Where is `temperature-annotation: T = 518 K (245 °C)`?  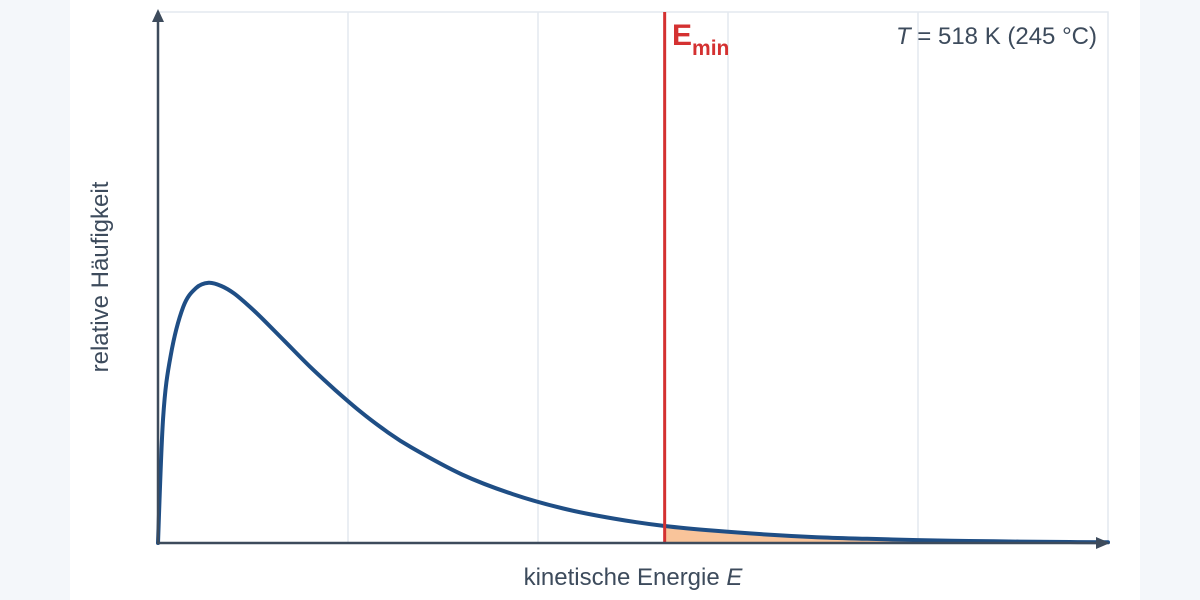 temperature-annotation: T = 518 K (245 °C) is located at coordinates (996, 36).